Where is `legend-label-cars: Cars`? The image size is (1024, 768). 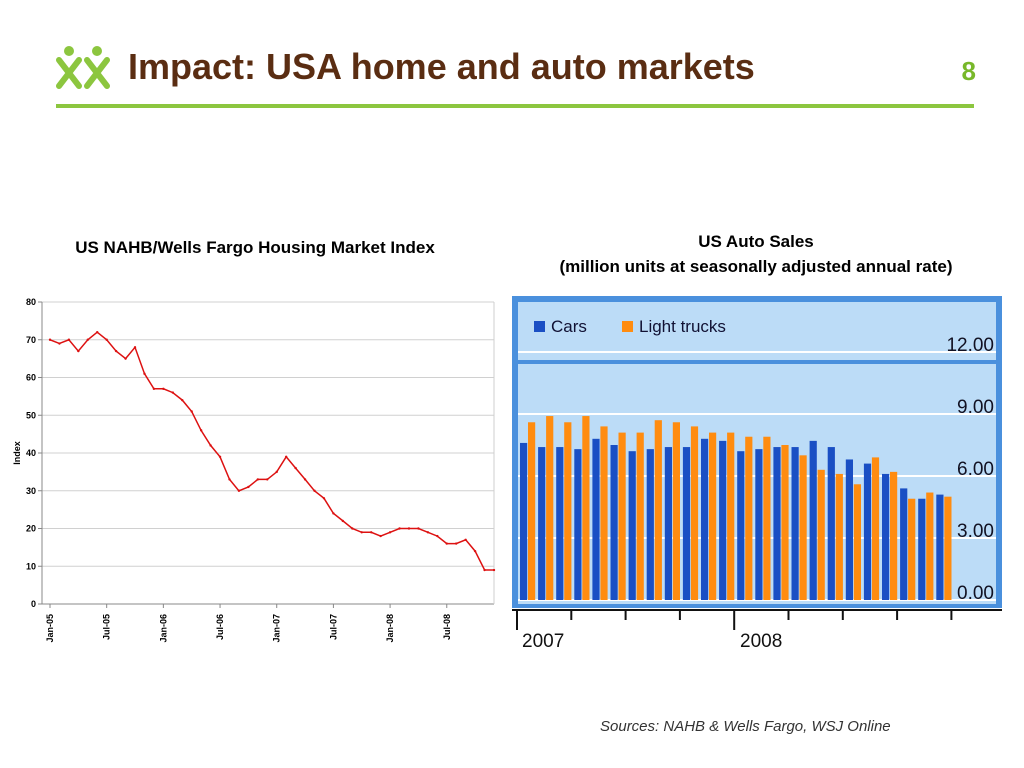
legend-label-cars: Cars is located at coordinates (569, 326).